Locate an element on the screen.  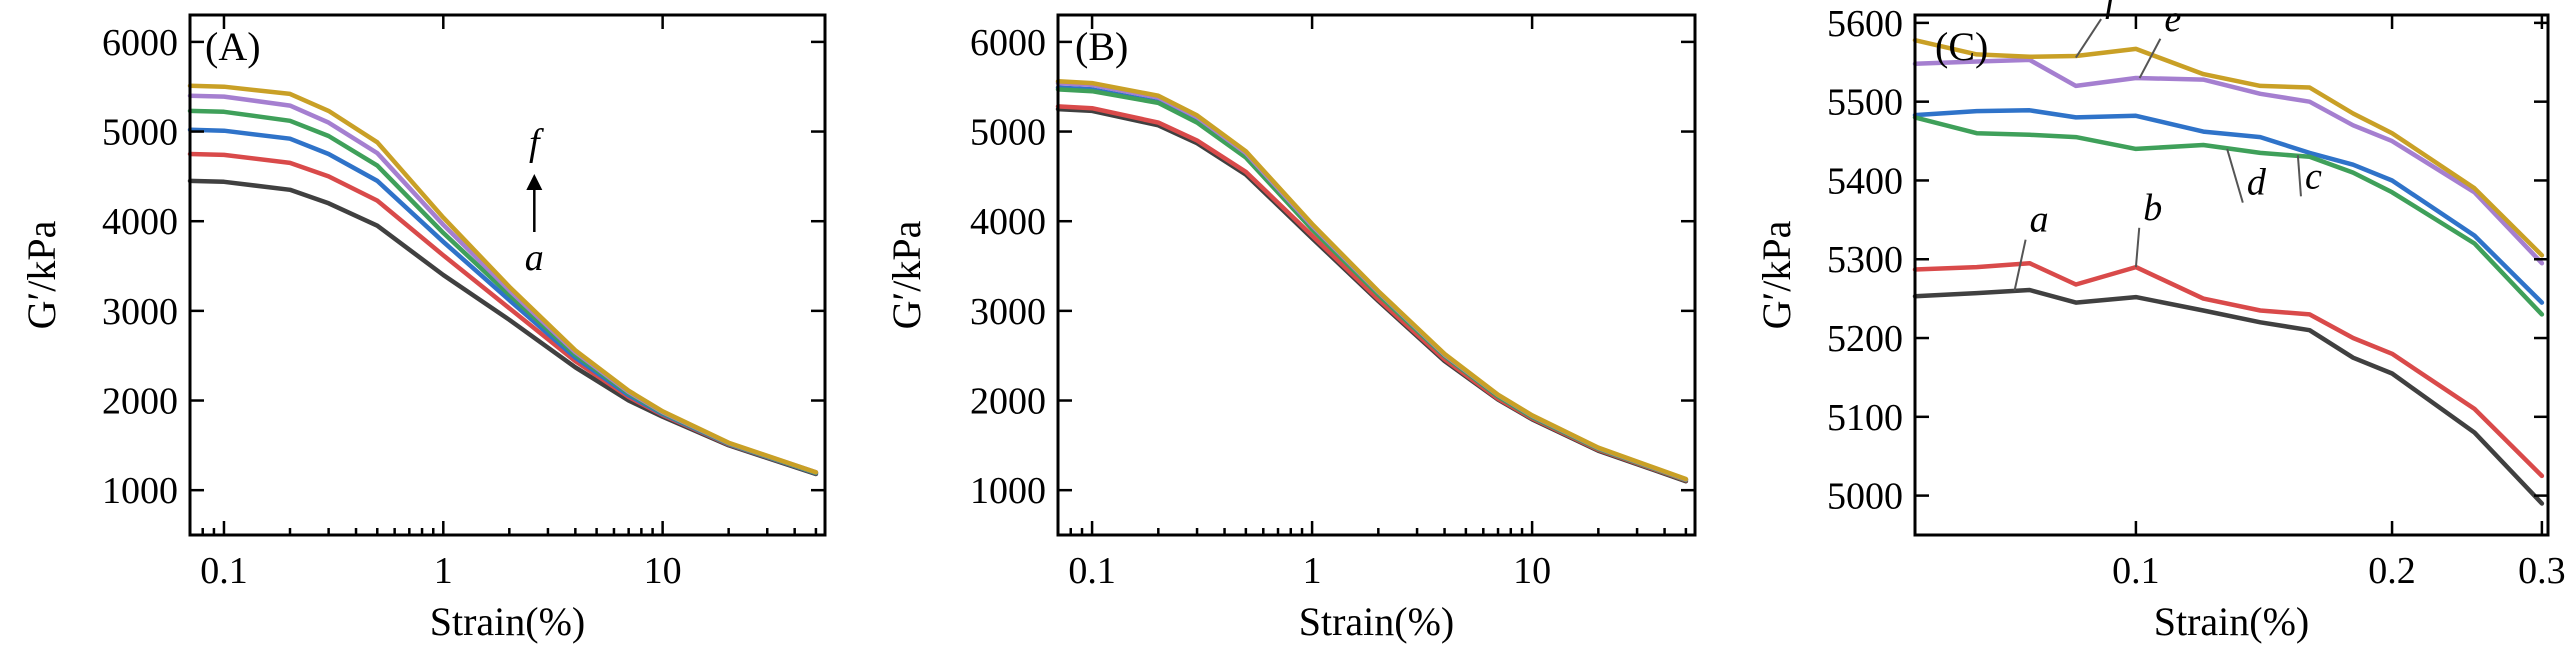
leader-line-d is located at coordinates (2235, 175).